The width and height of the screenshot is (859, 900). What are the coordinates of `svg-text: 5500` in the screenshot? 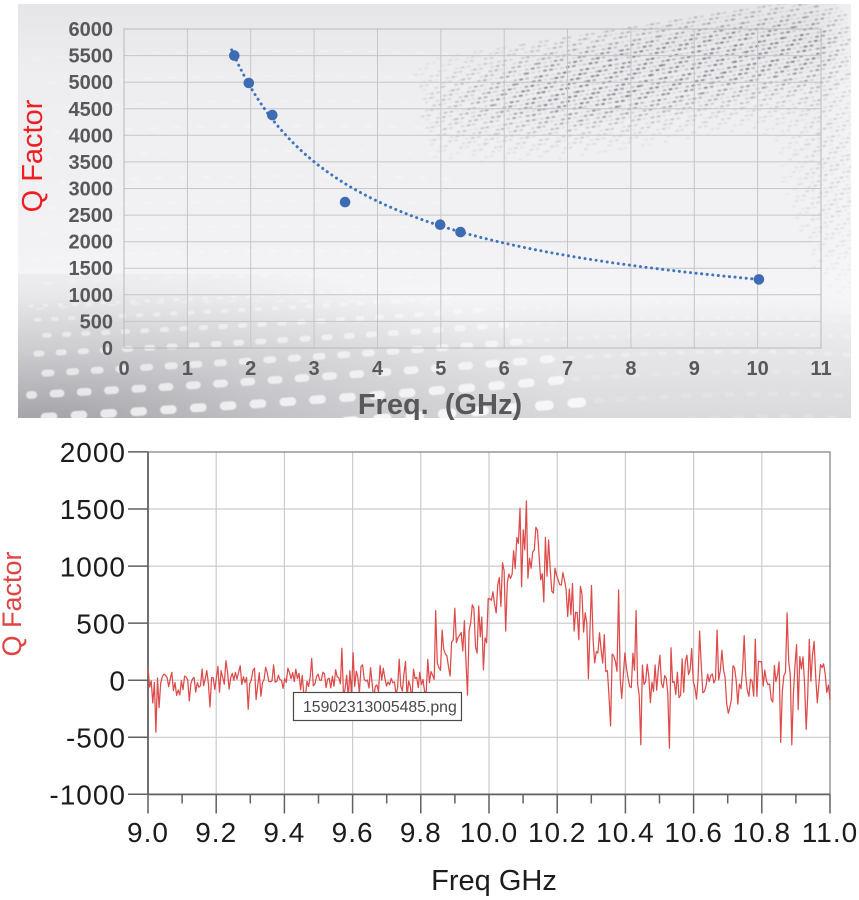 It's located at (91, 57).